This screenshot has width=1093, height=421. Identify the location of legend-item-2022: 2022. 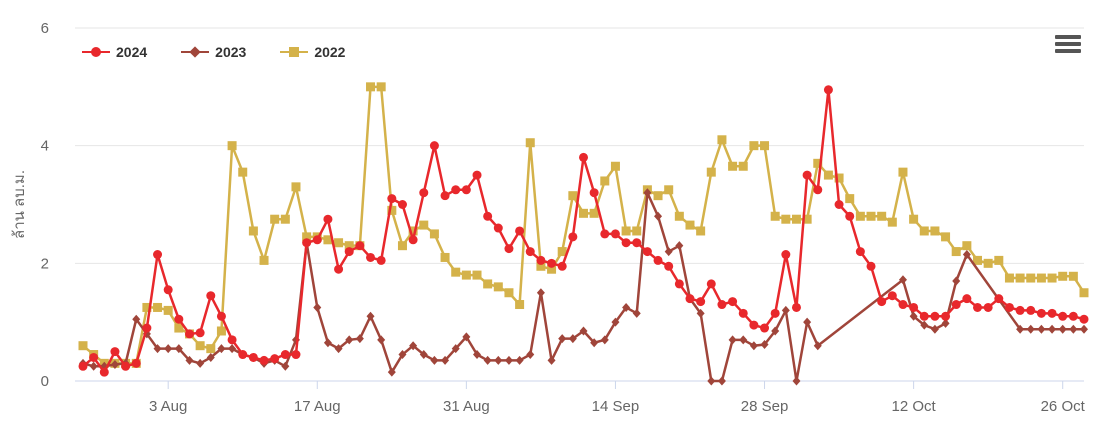
(312, 52).